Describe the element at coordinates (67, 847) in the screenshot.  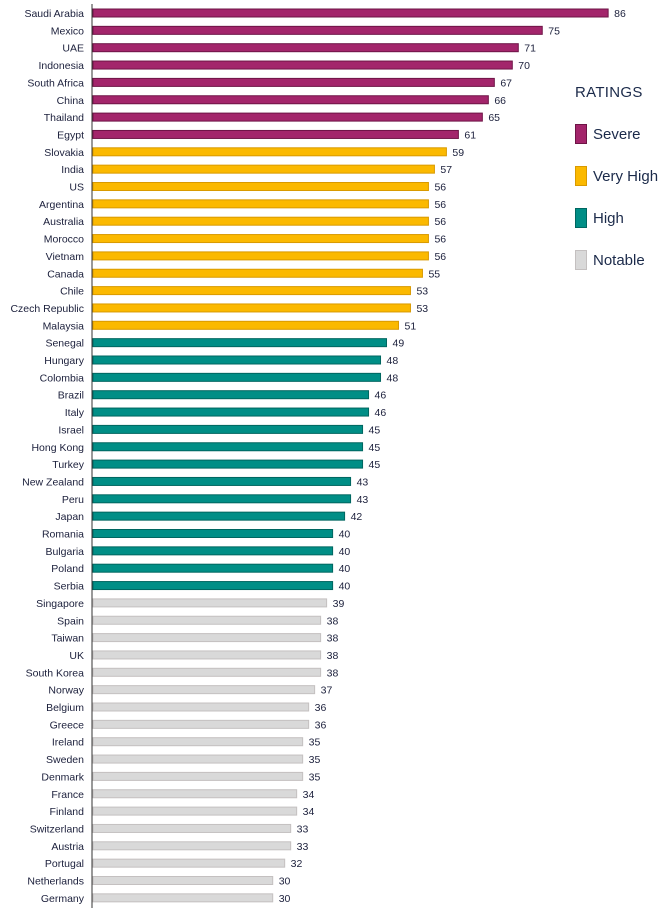
I see `category-label: Austria` at that location.